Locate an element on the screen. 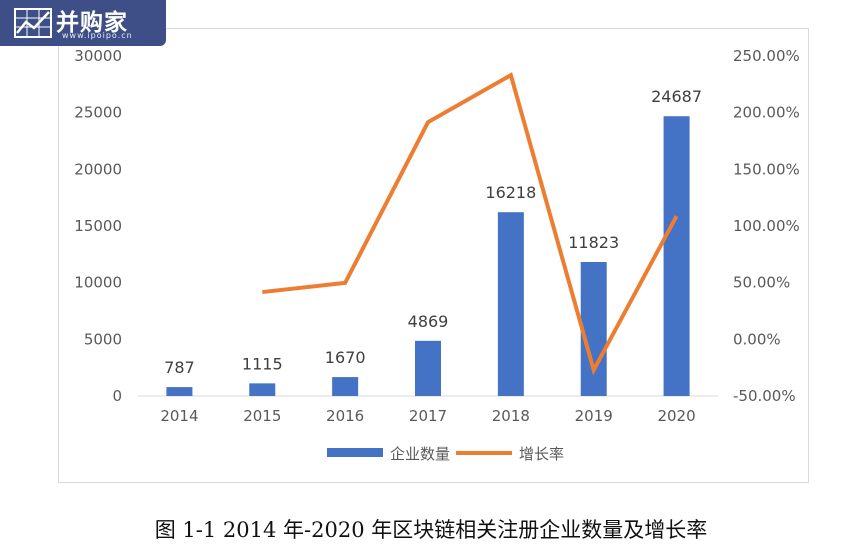 This screenshot has height=554, width=862. data-label-2016: 1670 is located at coordinates (345, 357).